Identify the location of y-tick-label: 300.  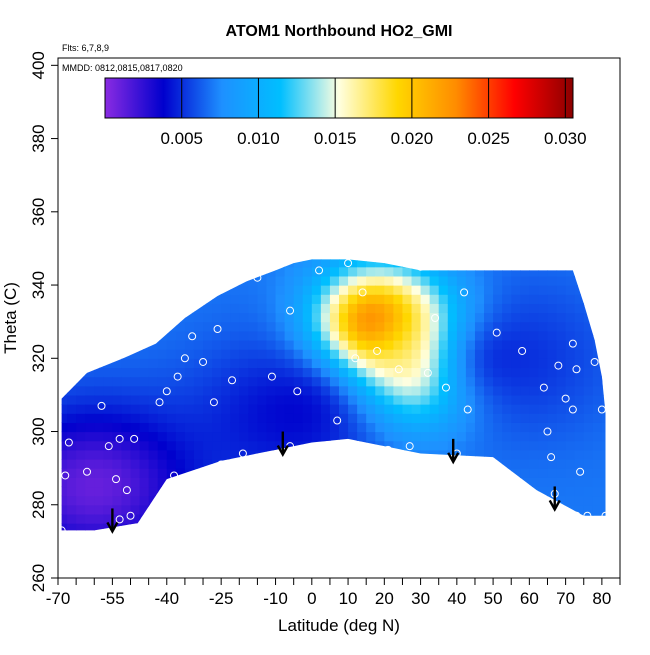
(38, 431).